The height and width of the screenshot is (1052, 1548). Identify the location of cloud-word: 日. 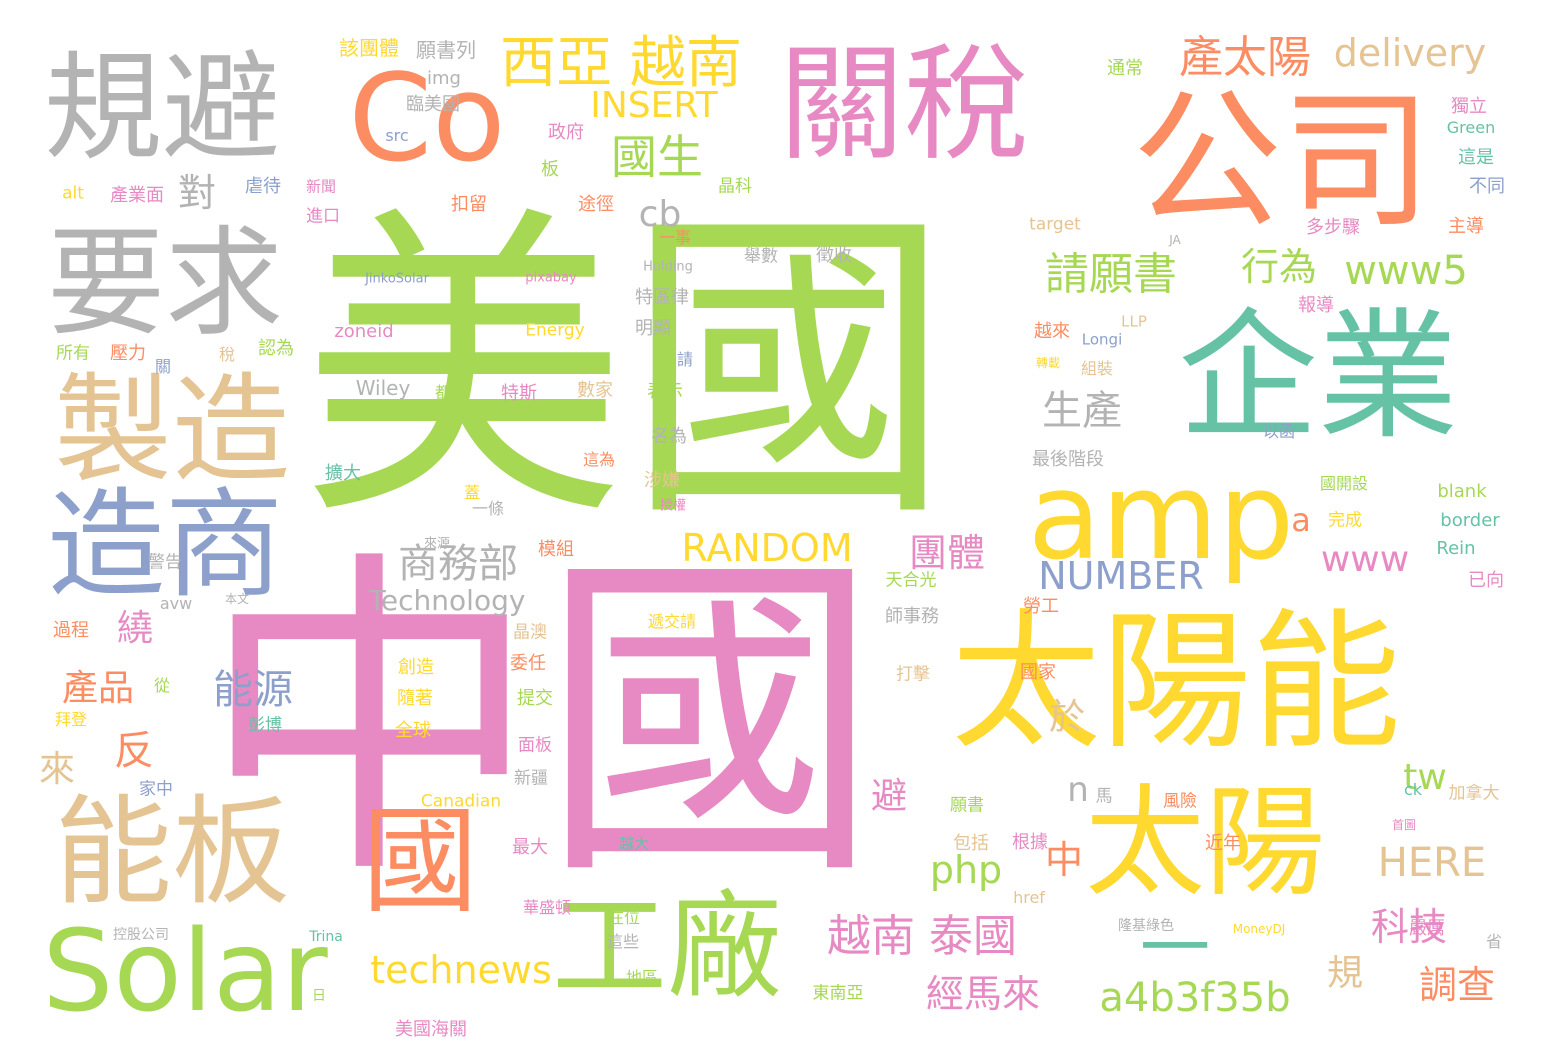
(319, 996).